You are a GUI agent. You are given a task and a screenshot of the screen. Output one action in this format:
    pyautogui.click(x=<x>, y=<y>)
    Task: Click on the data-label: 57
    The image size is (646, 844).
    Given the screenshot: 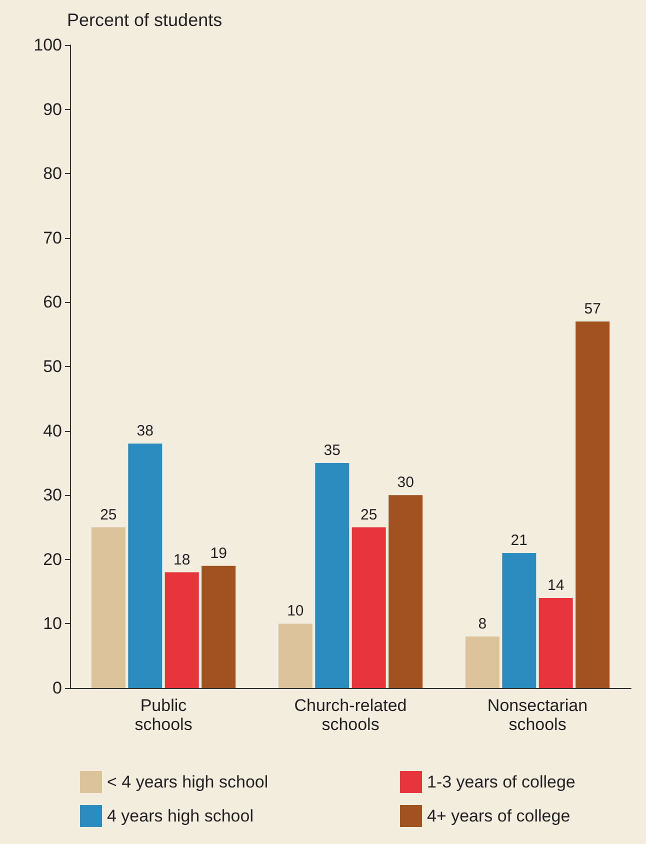 What is the action you would take?
    pyautogui.click(x=592, y=309)
    